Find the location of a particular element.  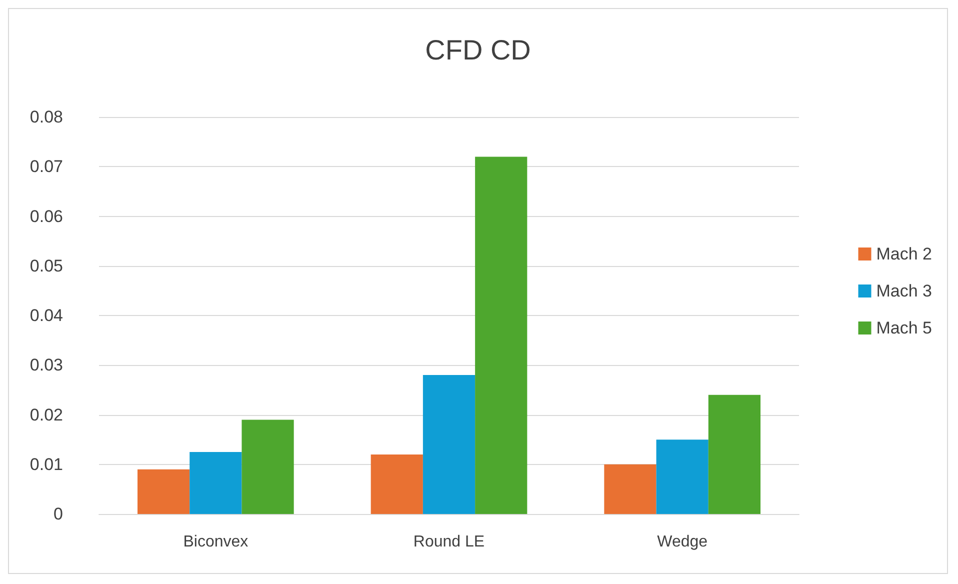

x-tick-label: Round LE is located at coordinates (449, 542).